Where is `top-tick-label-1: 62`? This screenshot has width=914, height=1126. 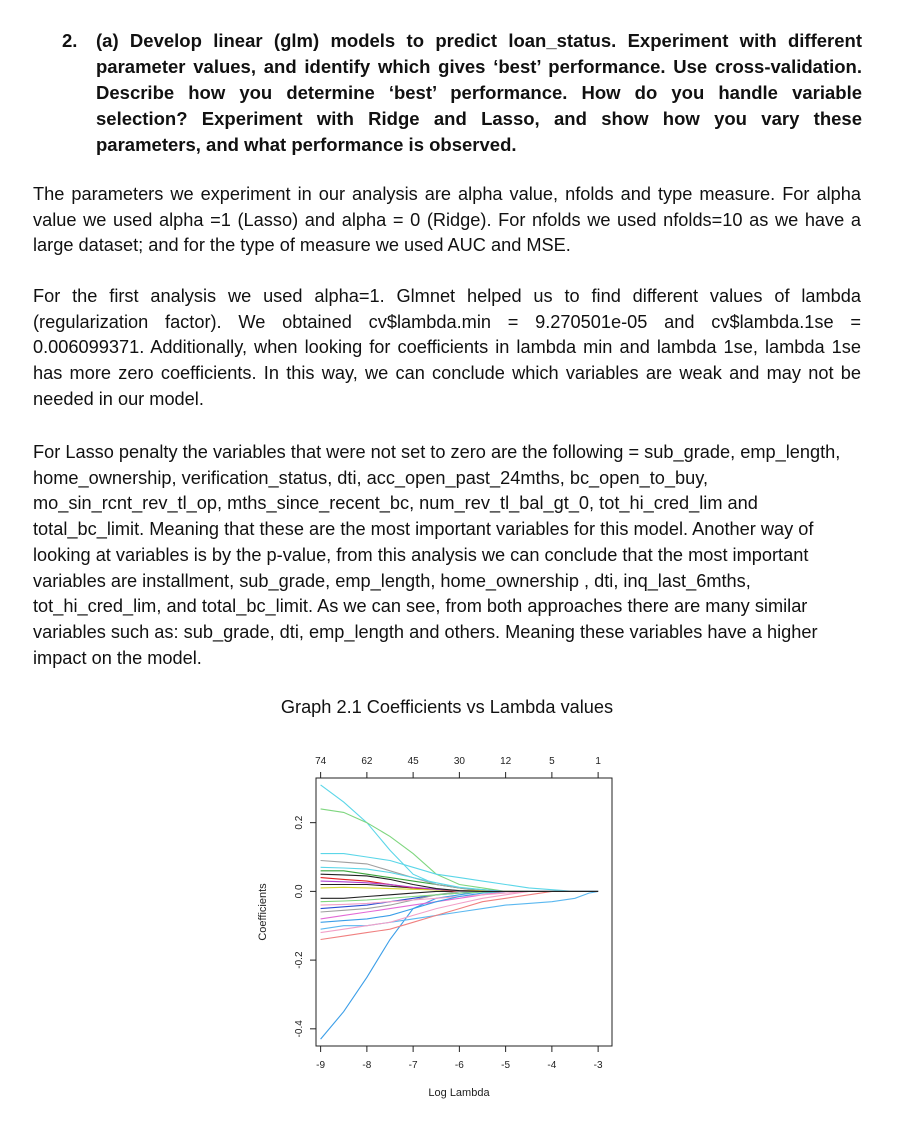 top-tick-label-1: 62 is located at coordinates (367, 761).